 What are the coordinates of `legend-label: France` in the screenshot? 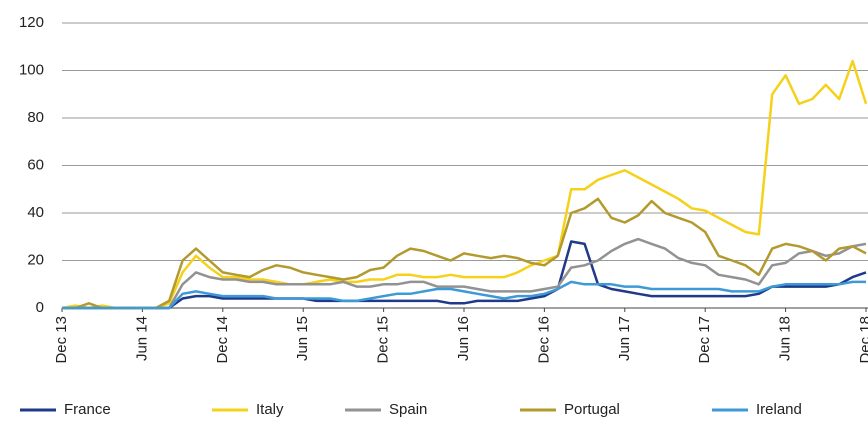 It's located at (87, 409).